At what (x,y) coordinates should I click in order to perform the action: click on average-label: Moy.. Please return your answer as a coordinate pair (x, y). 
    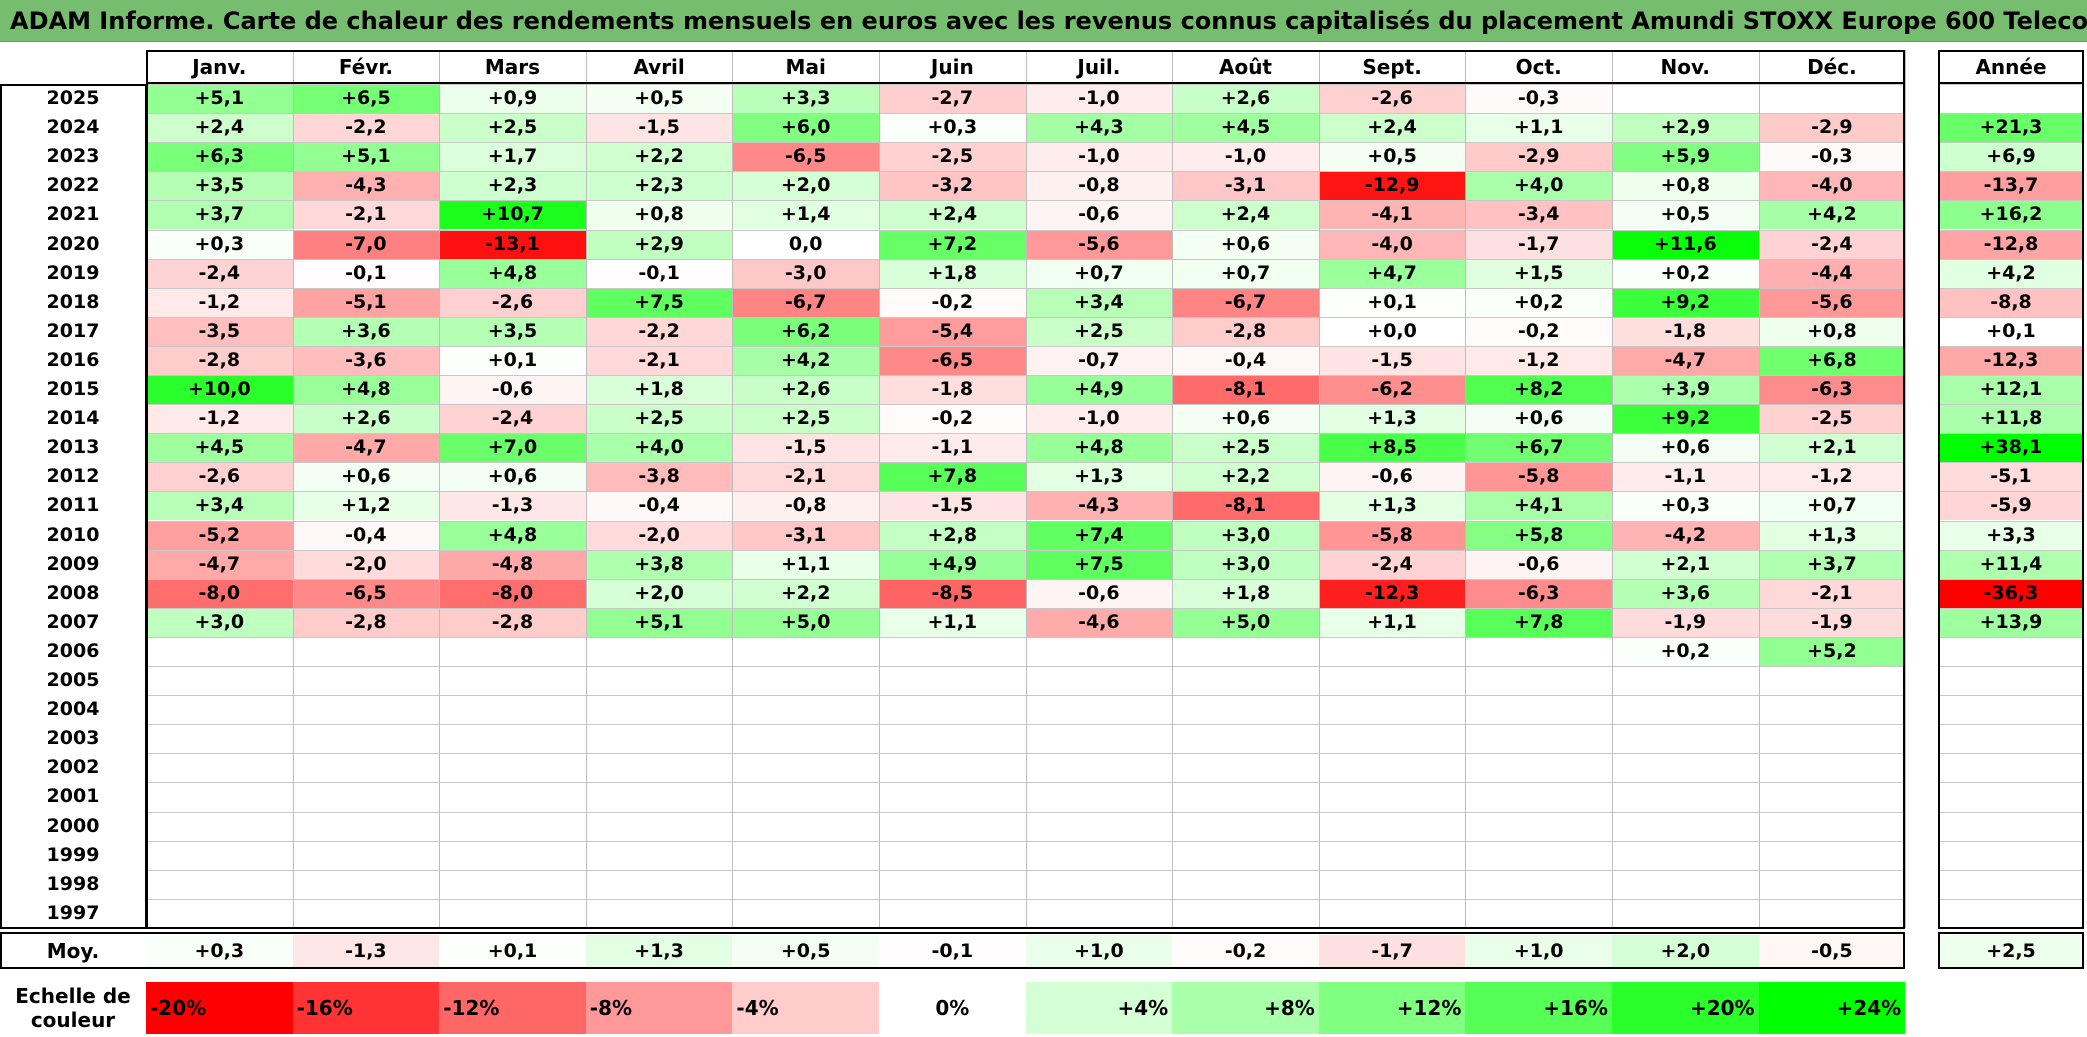
    Looking at the image, I should click on (73, 951).